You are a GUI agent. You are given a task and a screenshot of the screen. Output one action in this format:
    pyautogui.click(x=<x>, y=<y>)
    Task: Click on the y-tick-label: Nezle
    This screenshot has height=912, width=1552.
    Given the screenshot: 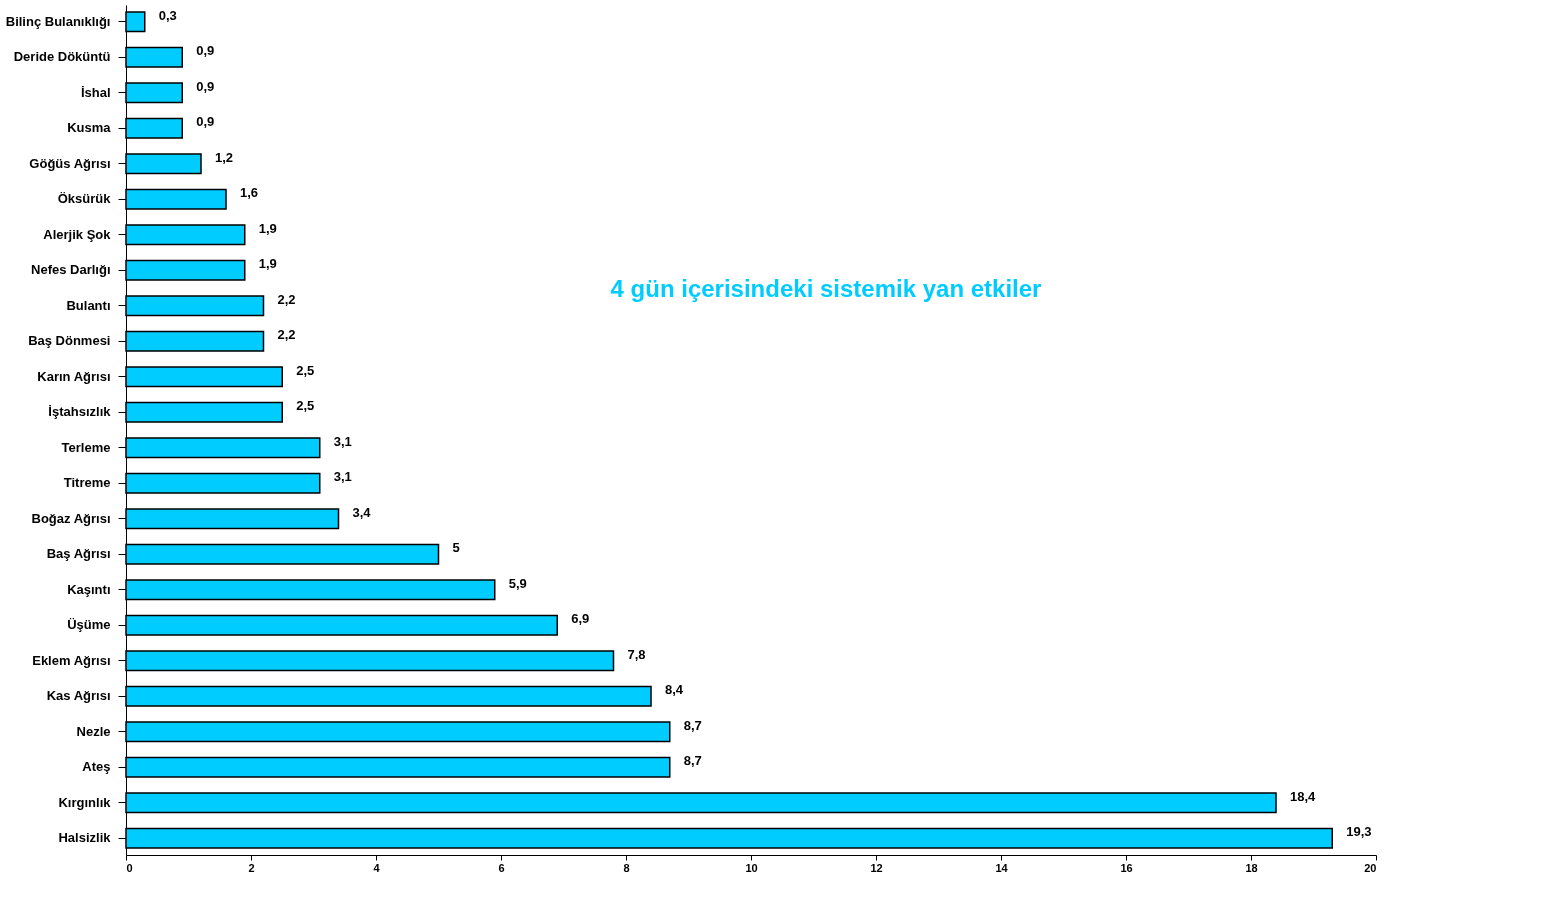 What is the action you would take?
    pyautogui.click(x=93, y=731)
    